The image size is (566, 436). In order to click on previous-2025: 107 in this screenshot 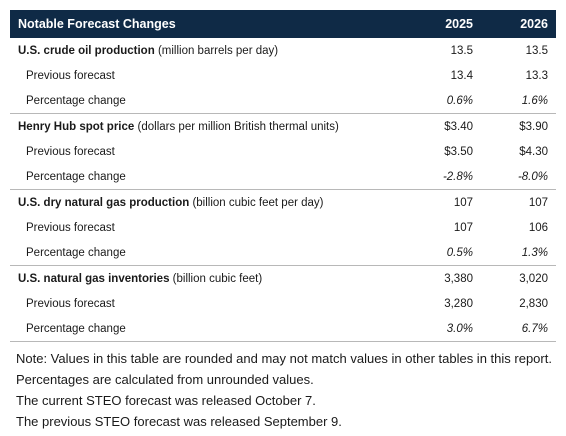, I will do `click(463, 227)`.